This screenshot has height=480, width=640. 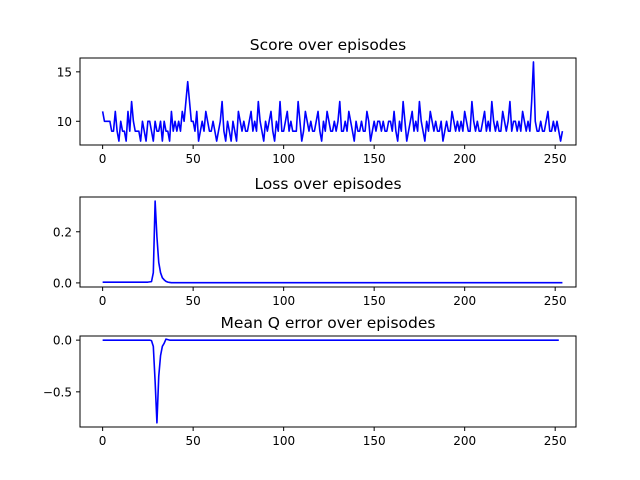 What do you see at coordinates (328, 323) in the screenshot?
I see `chart-title: Mean Q error over episodes` at bounding box center [328, 323].